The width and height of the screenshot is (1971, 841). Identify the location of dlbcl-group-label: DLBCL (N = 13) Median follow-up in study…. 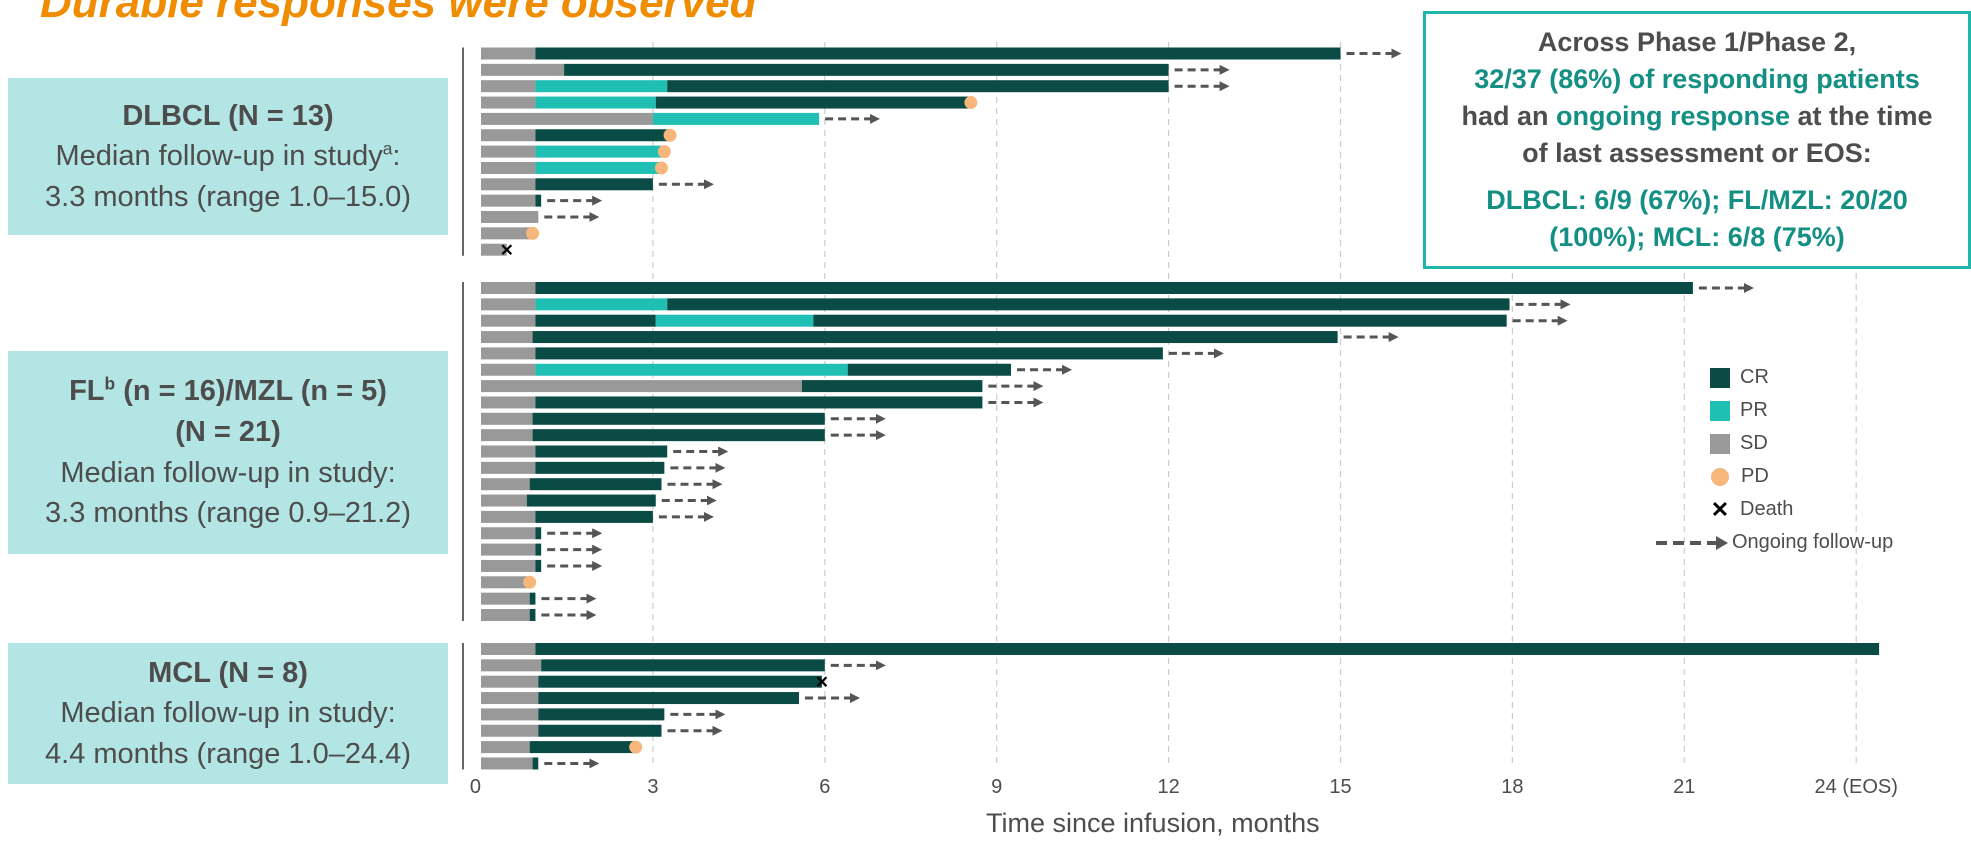
(228, 156).